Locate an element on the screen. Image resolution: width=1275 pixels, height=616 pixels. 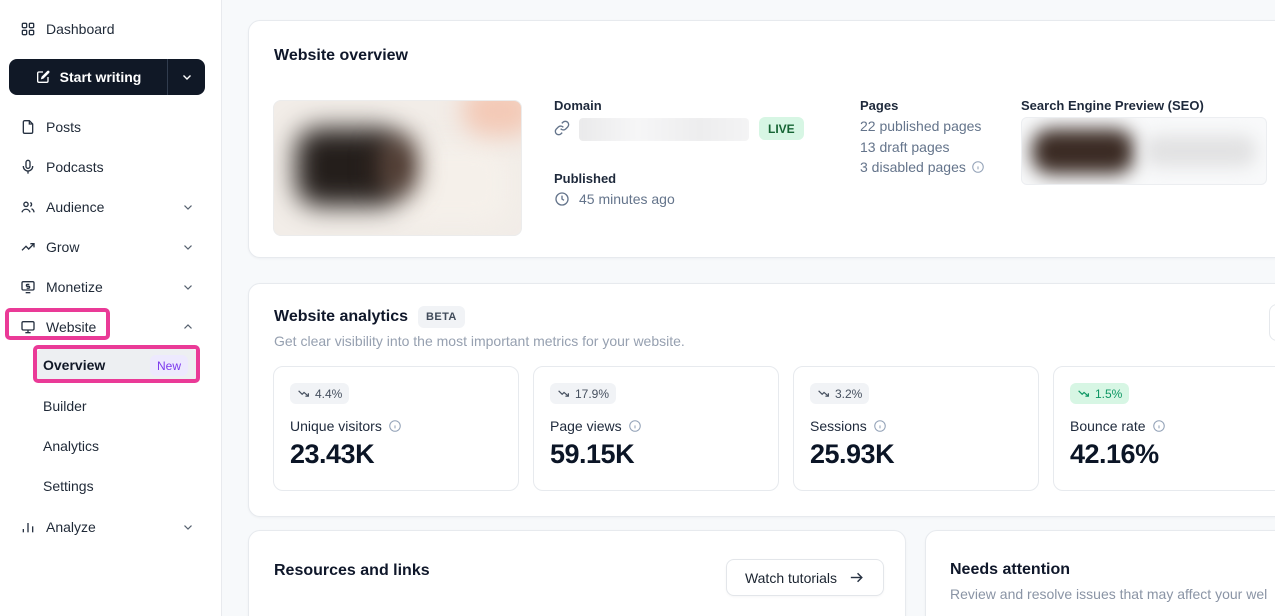
monitor-dollar-icon is located at coordinates (28, 287).